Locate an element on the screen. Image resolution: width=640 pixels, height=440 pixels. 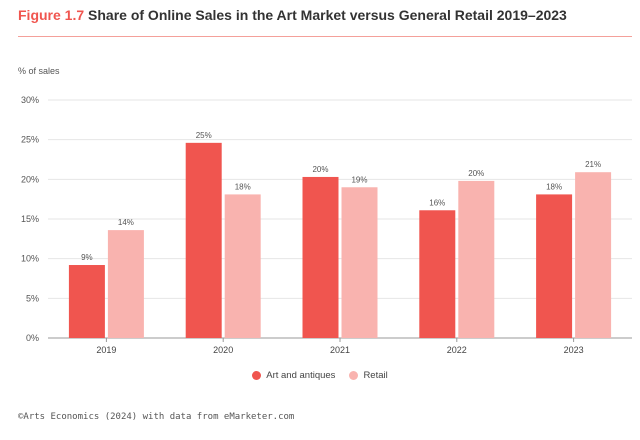
data-label-retail-2020: 18% is located at coordinates (243, 186).